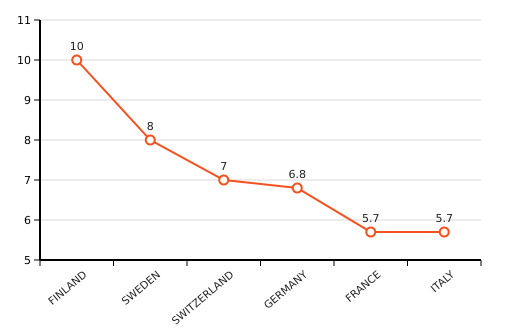 This screenshot has height=336, width=529. What do you see at coordinates (150, 126) in the screenshot?
I see `data-label: 8` at bounding box center [150, 126].